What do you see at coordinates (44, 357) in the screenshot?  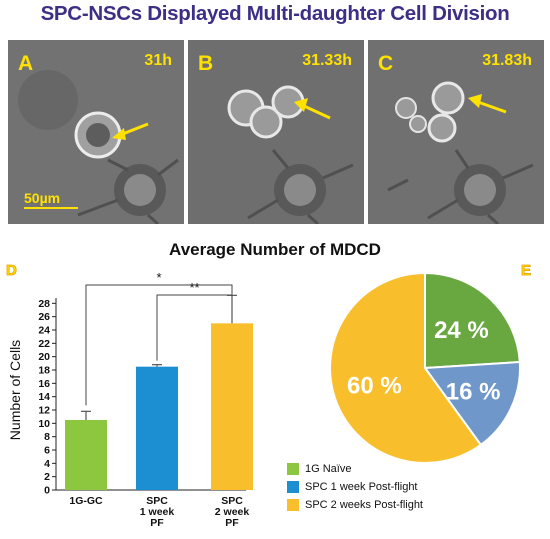 I see `y-tick-label: 20` at bounding box center [44, 357].